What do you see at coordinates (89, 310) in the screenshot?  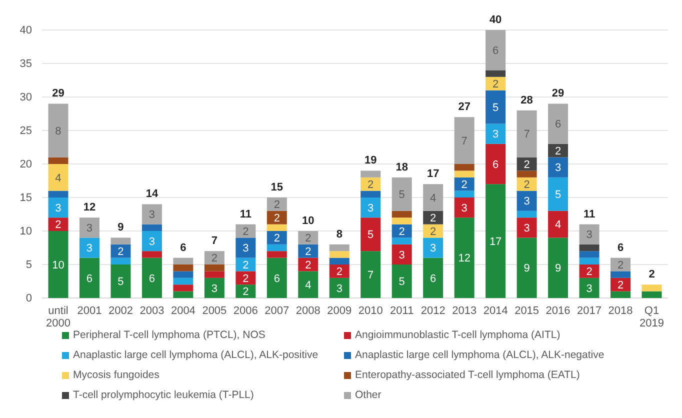 I see `x-tick-label: 2001` at bounding box center [89, 310].